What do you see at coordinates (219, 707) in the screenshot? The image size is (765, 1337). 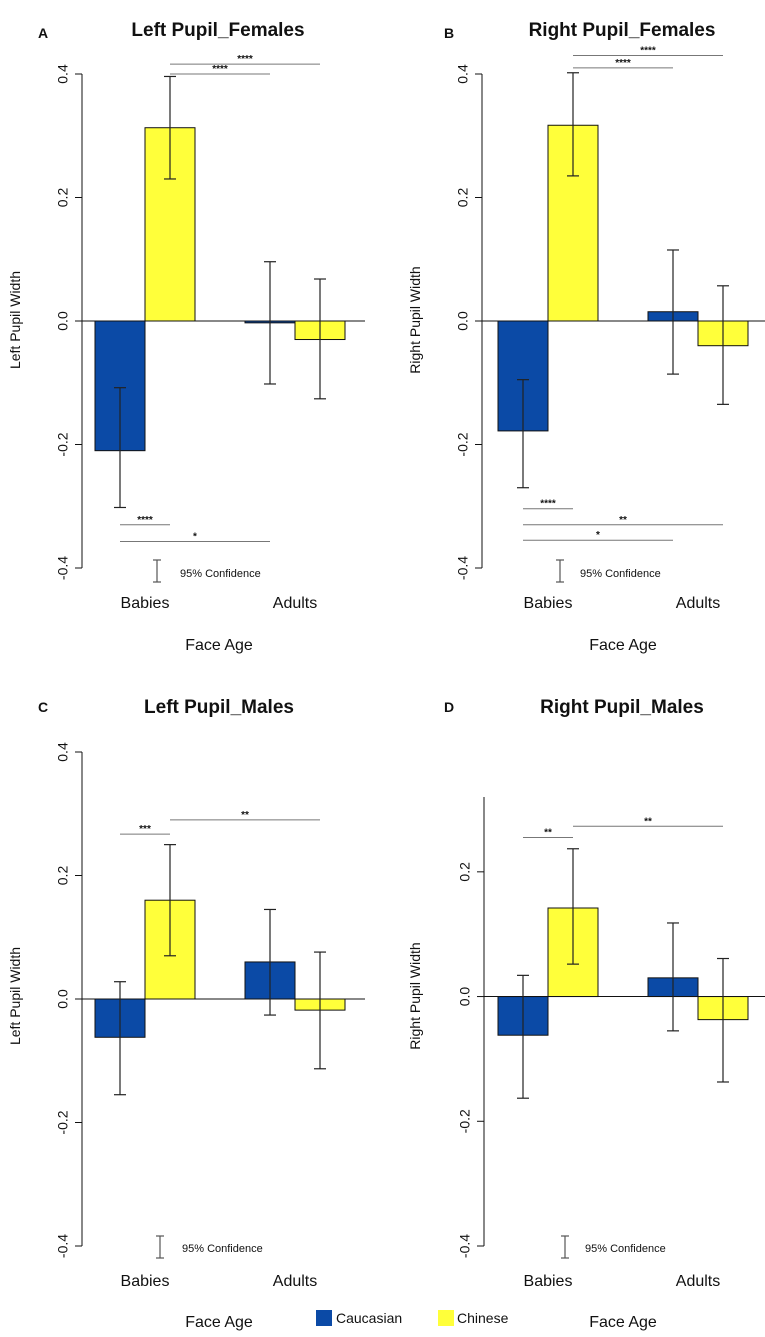 I see `panel-title: Left Pupil_Males` at bounding box center [219, 707].